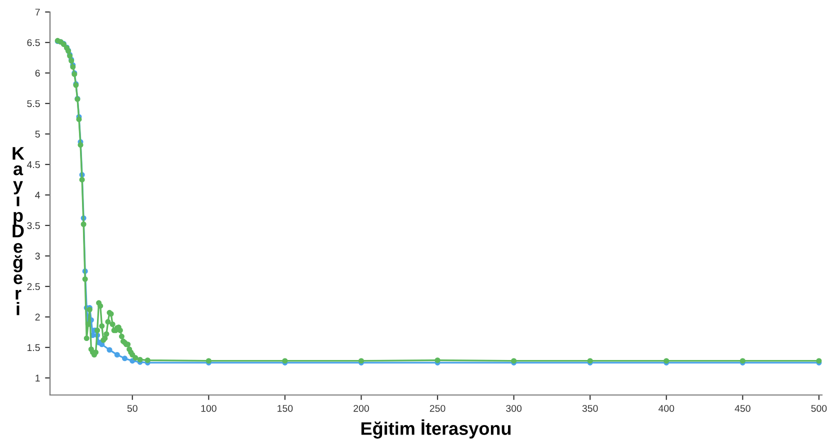 The width and height of the screenshot is (832, 439). What do you see at coordinates (666, 408) in the screenshot?
I see `x-tick-label: 400` at bounding box center [666, 408].